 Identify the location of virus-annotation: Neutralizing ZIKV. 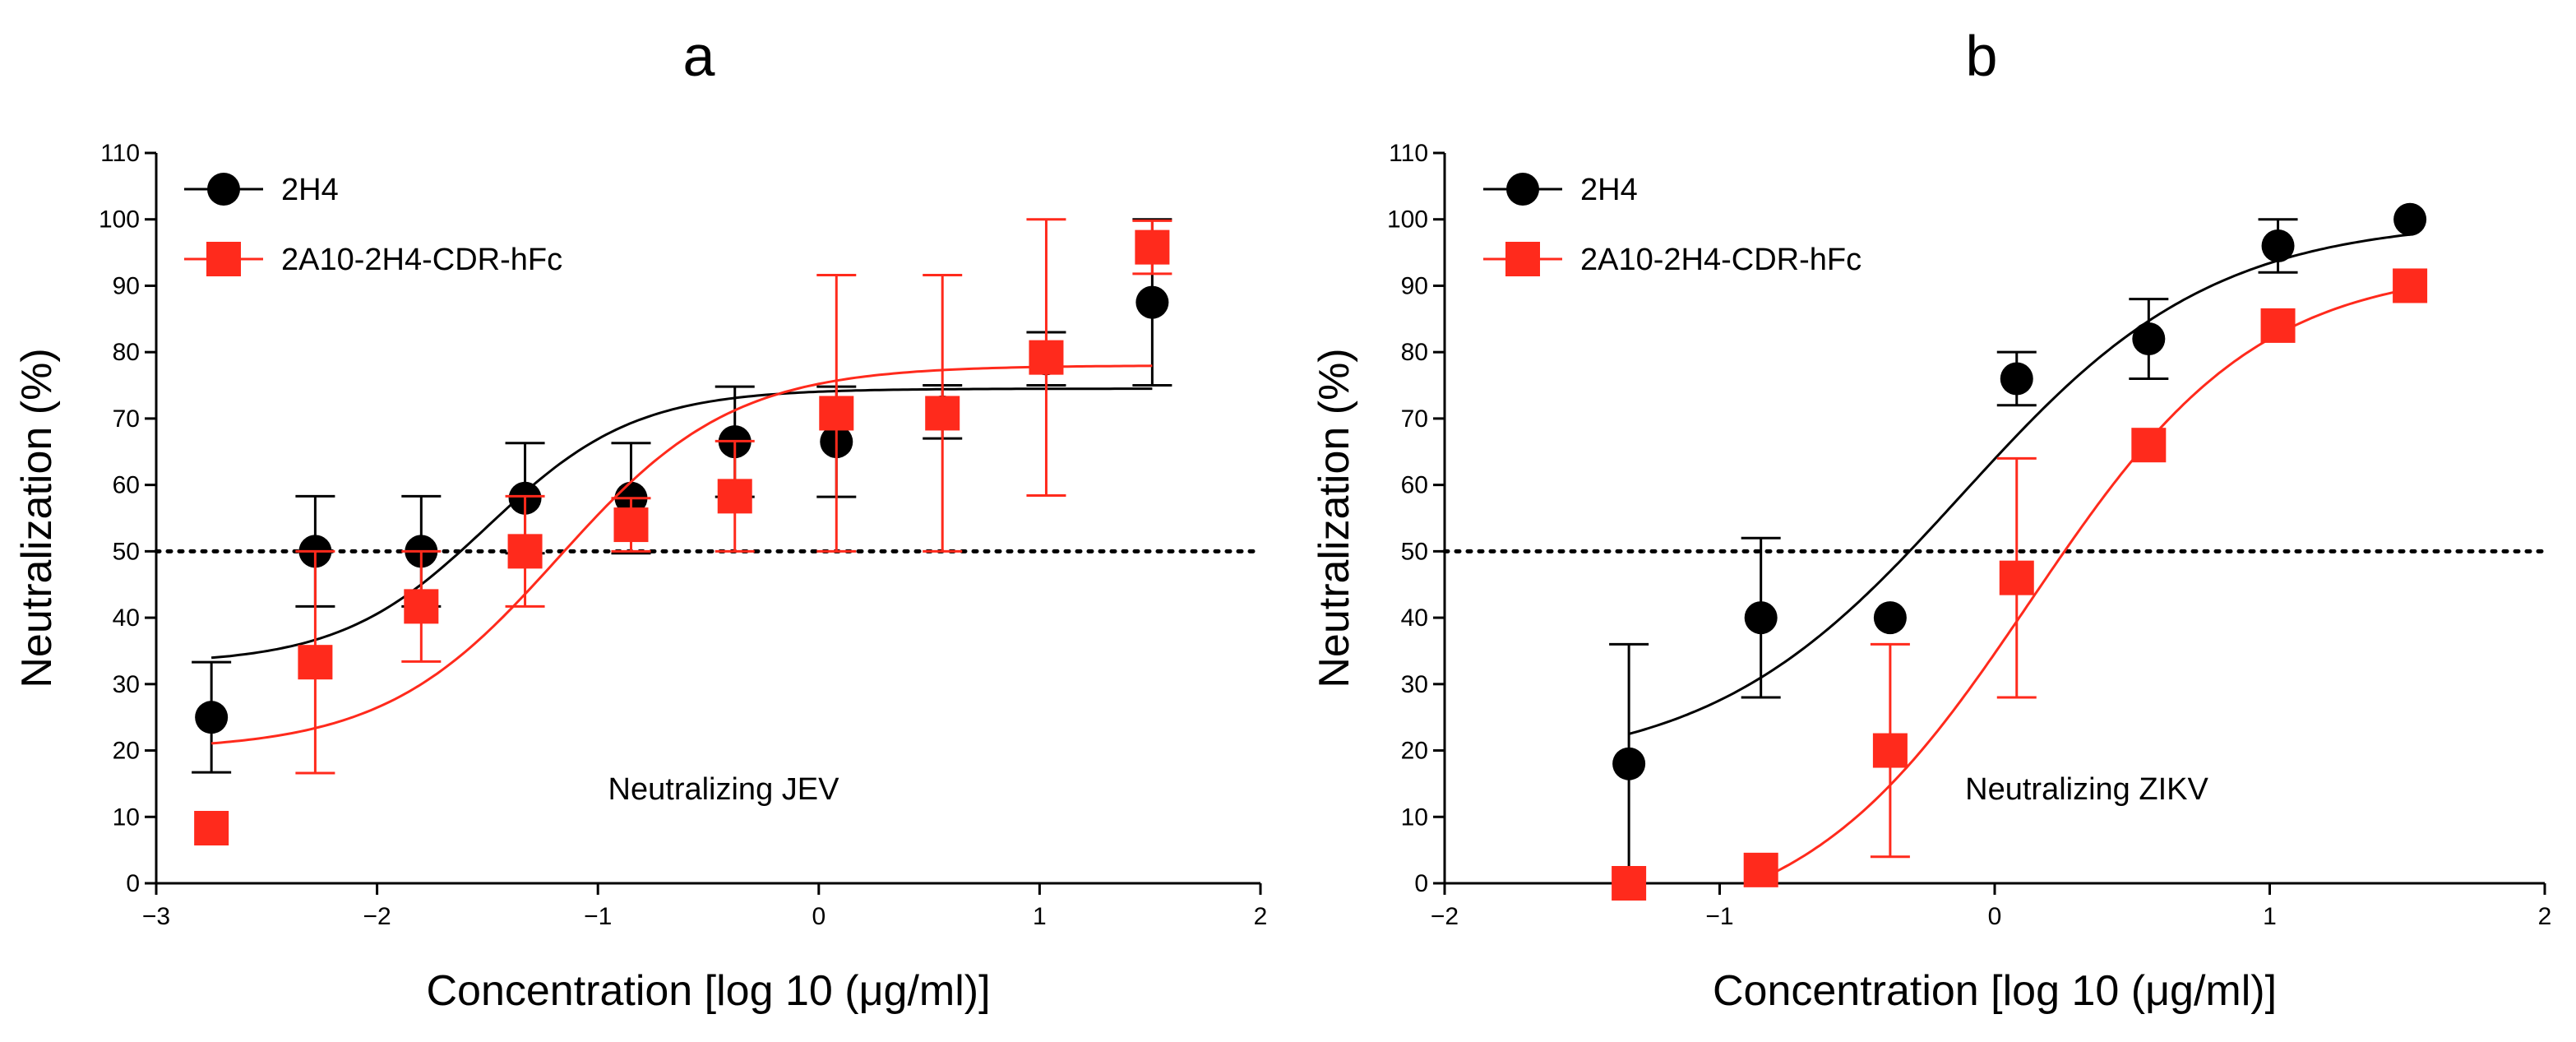
(2086, 790).